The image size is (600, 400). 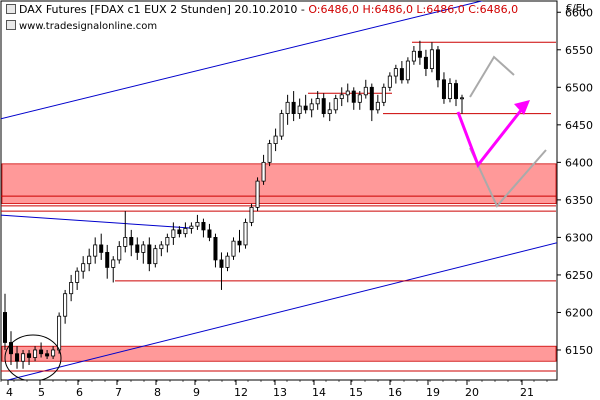 What do you see at coordinates (492, 76) in the screenshot?
I see `scenario-path-upper` at bounding box center [492, 76].